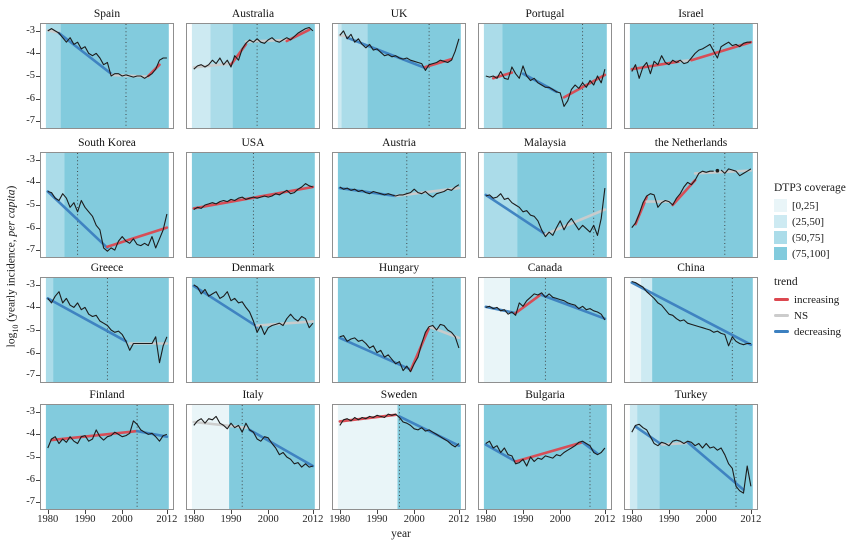 This screenshot has height=543, width=864. Describe the element at coordinates (786, 282) in the screenshot. I see `trend-legend-title: trend` at that location.